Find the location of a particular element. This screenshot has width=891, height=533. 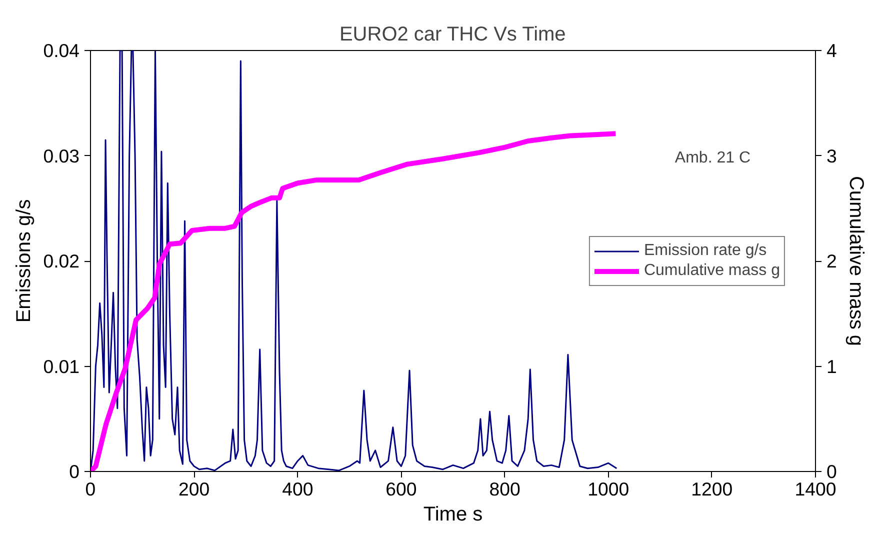

x-tick-label: 1200 is located at coordinates (712, 489).